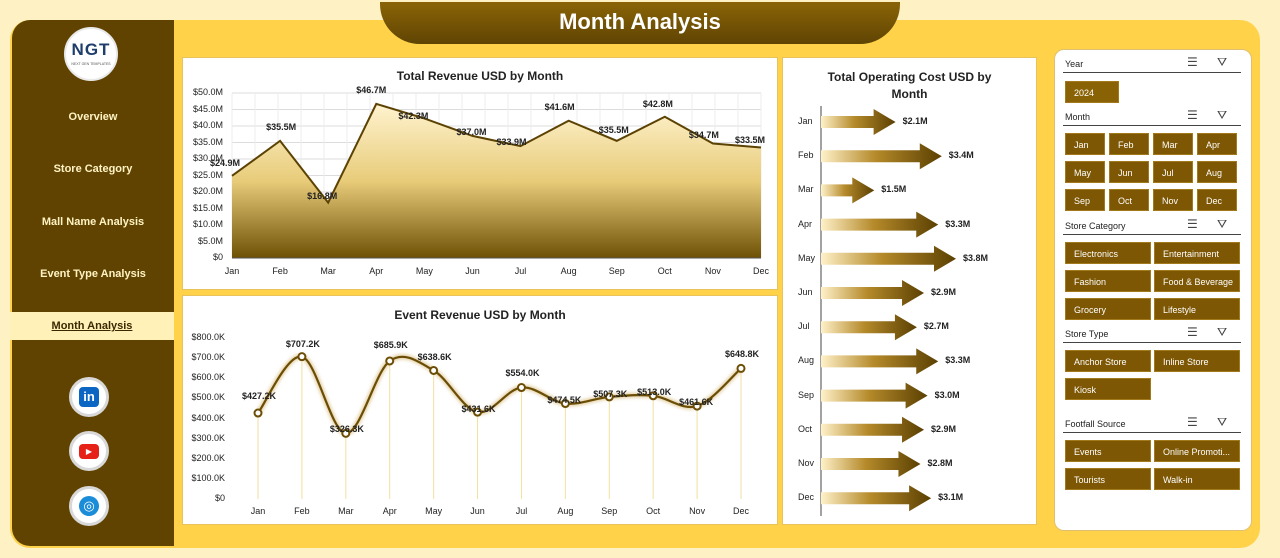 Image resolution: width=1280 pixels, height=558 pixels. I want to click on store-category-button: Entertainment, so click(1197, 253).